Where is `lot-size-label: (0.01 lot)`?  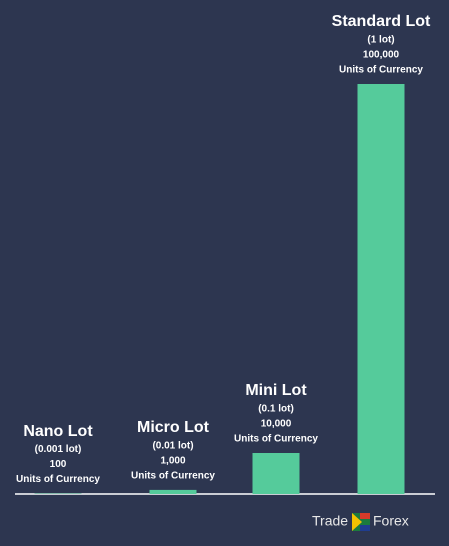 lot-size-label: (0.01 lot) is located at coordinates (172, 446).